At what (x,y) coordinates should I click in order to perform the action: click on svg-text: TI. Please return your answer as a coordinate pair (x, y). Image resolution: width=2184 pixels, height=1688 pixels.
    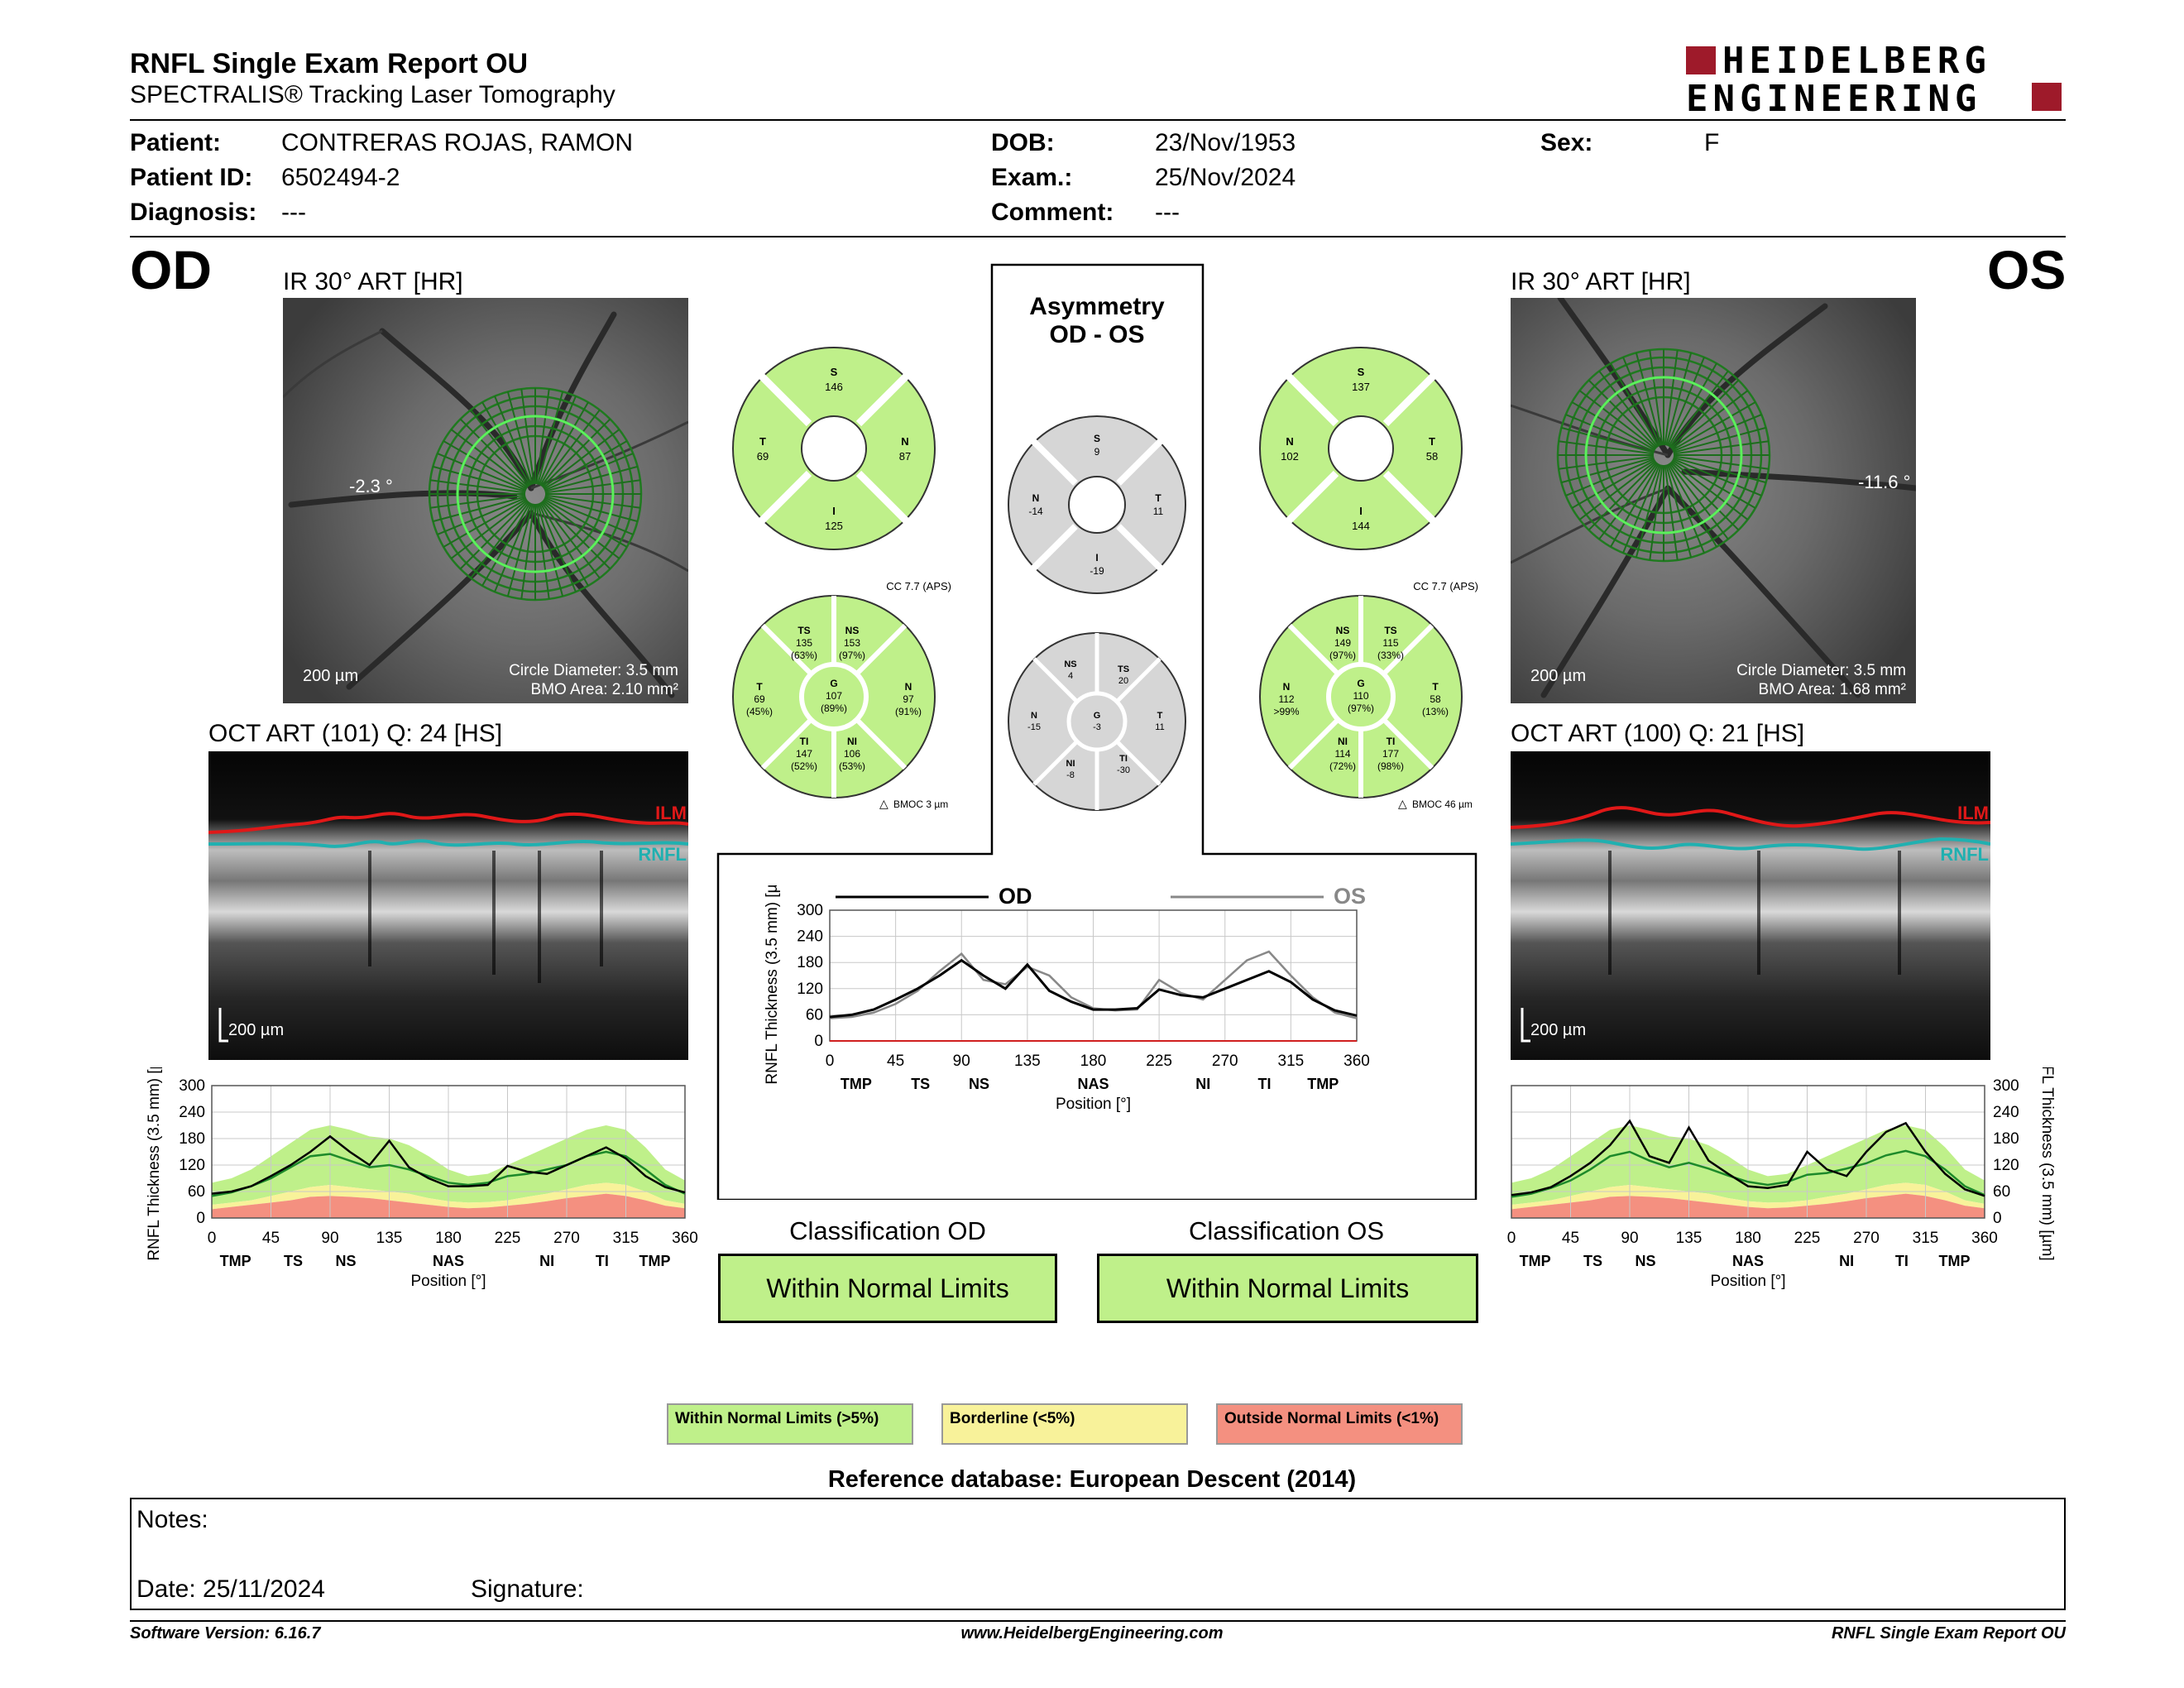
    Looking at the image, I should click on (1391, 741).